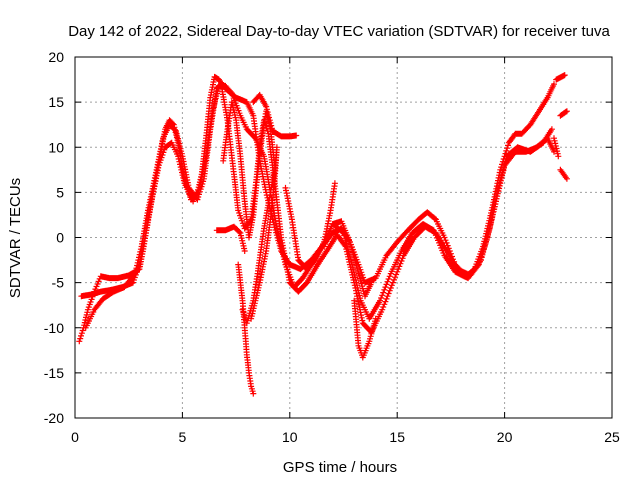 The height and width of the screenshot is (480, 640). What do you see at coordinates (54, 328) in the screenshot?
I see `y-tick-label: -10` at bounding box center [54, 328].